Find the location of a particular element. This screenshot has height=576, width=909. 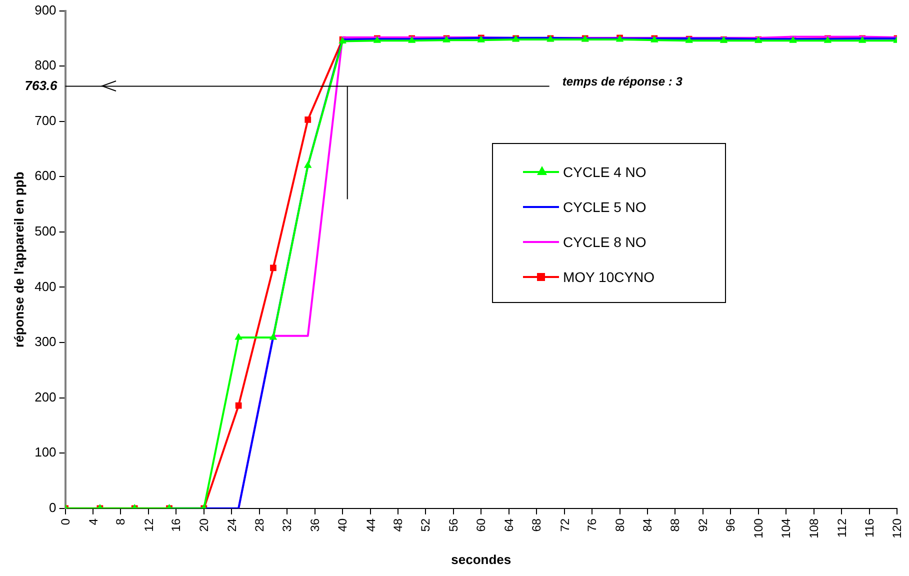

x-tick-label: 76 is located at coordinates (592, 525).